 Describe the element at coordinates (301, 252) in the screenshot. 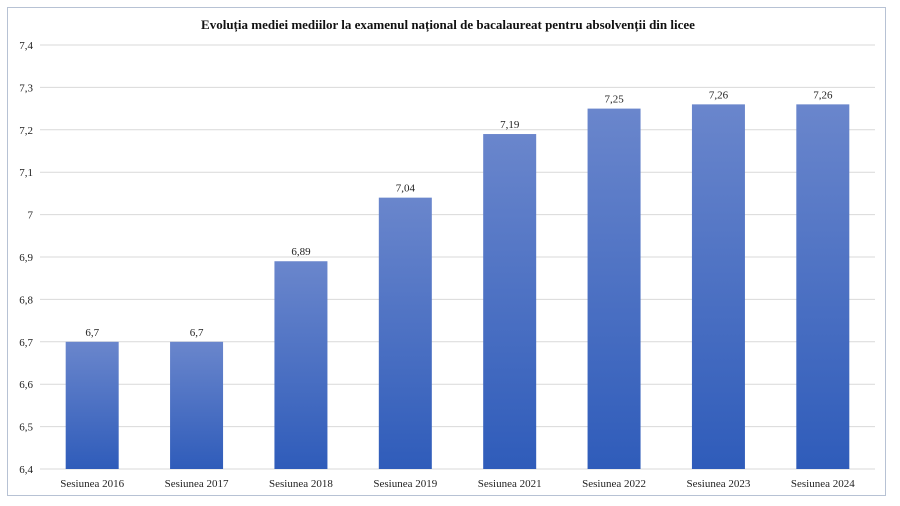

I see `bar-value-label: 6,89` at that location.